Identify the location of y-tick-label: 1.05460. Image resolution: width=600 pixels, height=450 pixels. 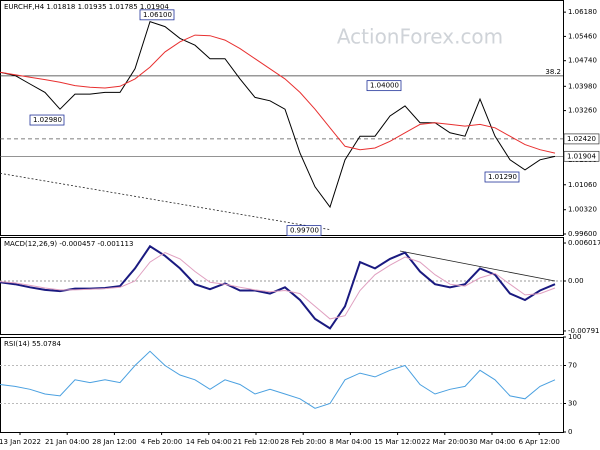
(582, 36).